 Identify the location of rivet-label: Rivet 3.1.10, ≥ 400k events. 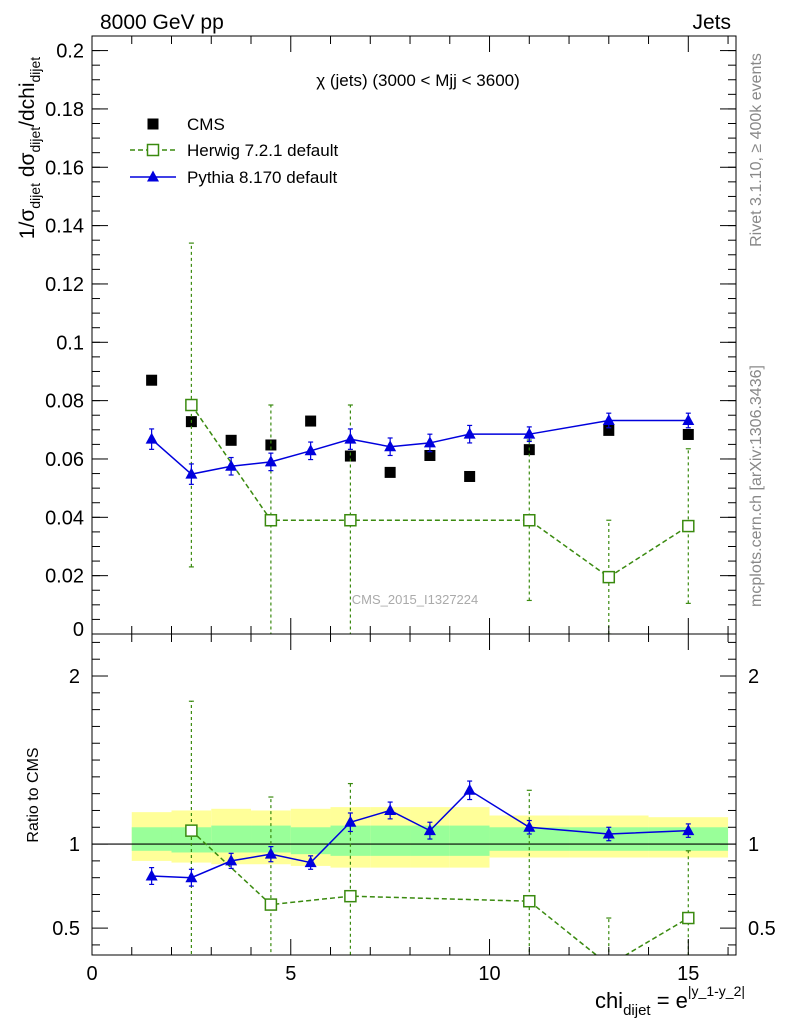
(756, 150).